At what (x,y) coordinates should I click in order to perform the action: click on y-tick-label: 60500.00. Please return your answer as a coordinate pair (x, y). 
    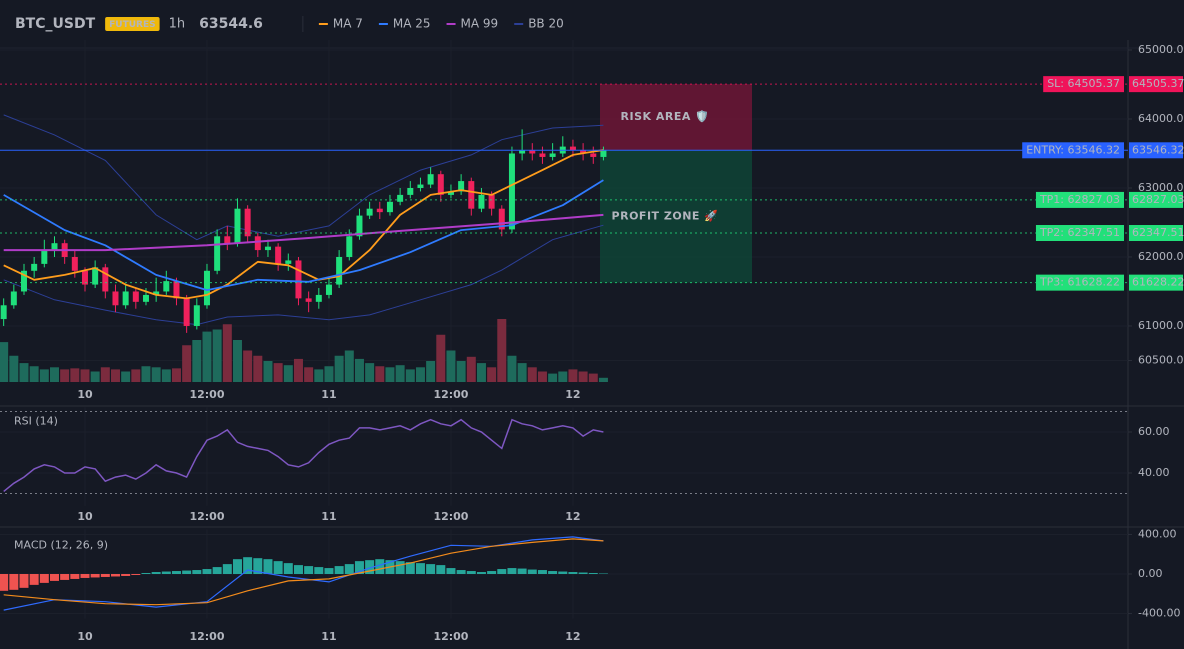
    Looking at the image, I should click on (1161, 359).